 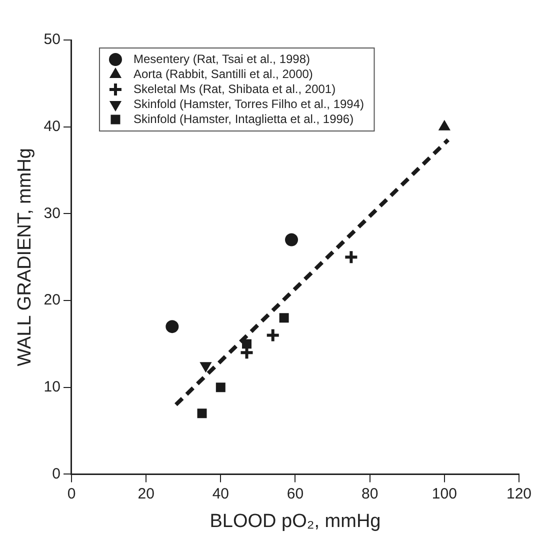 I want to click on legend-label: Mesentery (Rat, Tsai et al., 1998), so click(x=221, y=59).